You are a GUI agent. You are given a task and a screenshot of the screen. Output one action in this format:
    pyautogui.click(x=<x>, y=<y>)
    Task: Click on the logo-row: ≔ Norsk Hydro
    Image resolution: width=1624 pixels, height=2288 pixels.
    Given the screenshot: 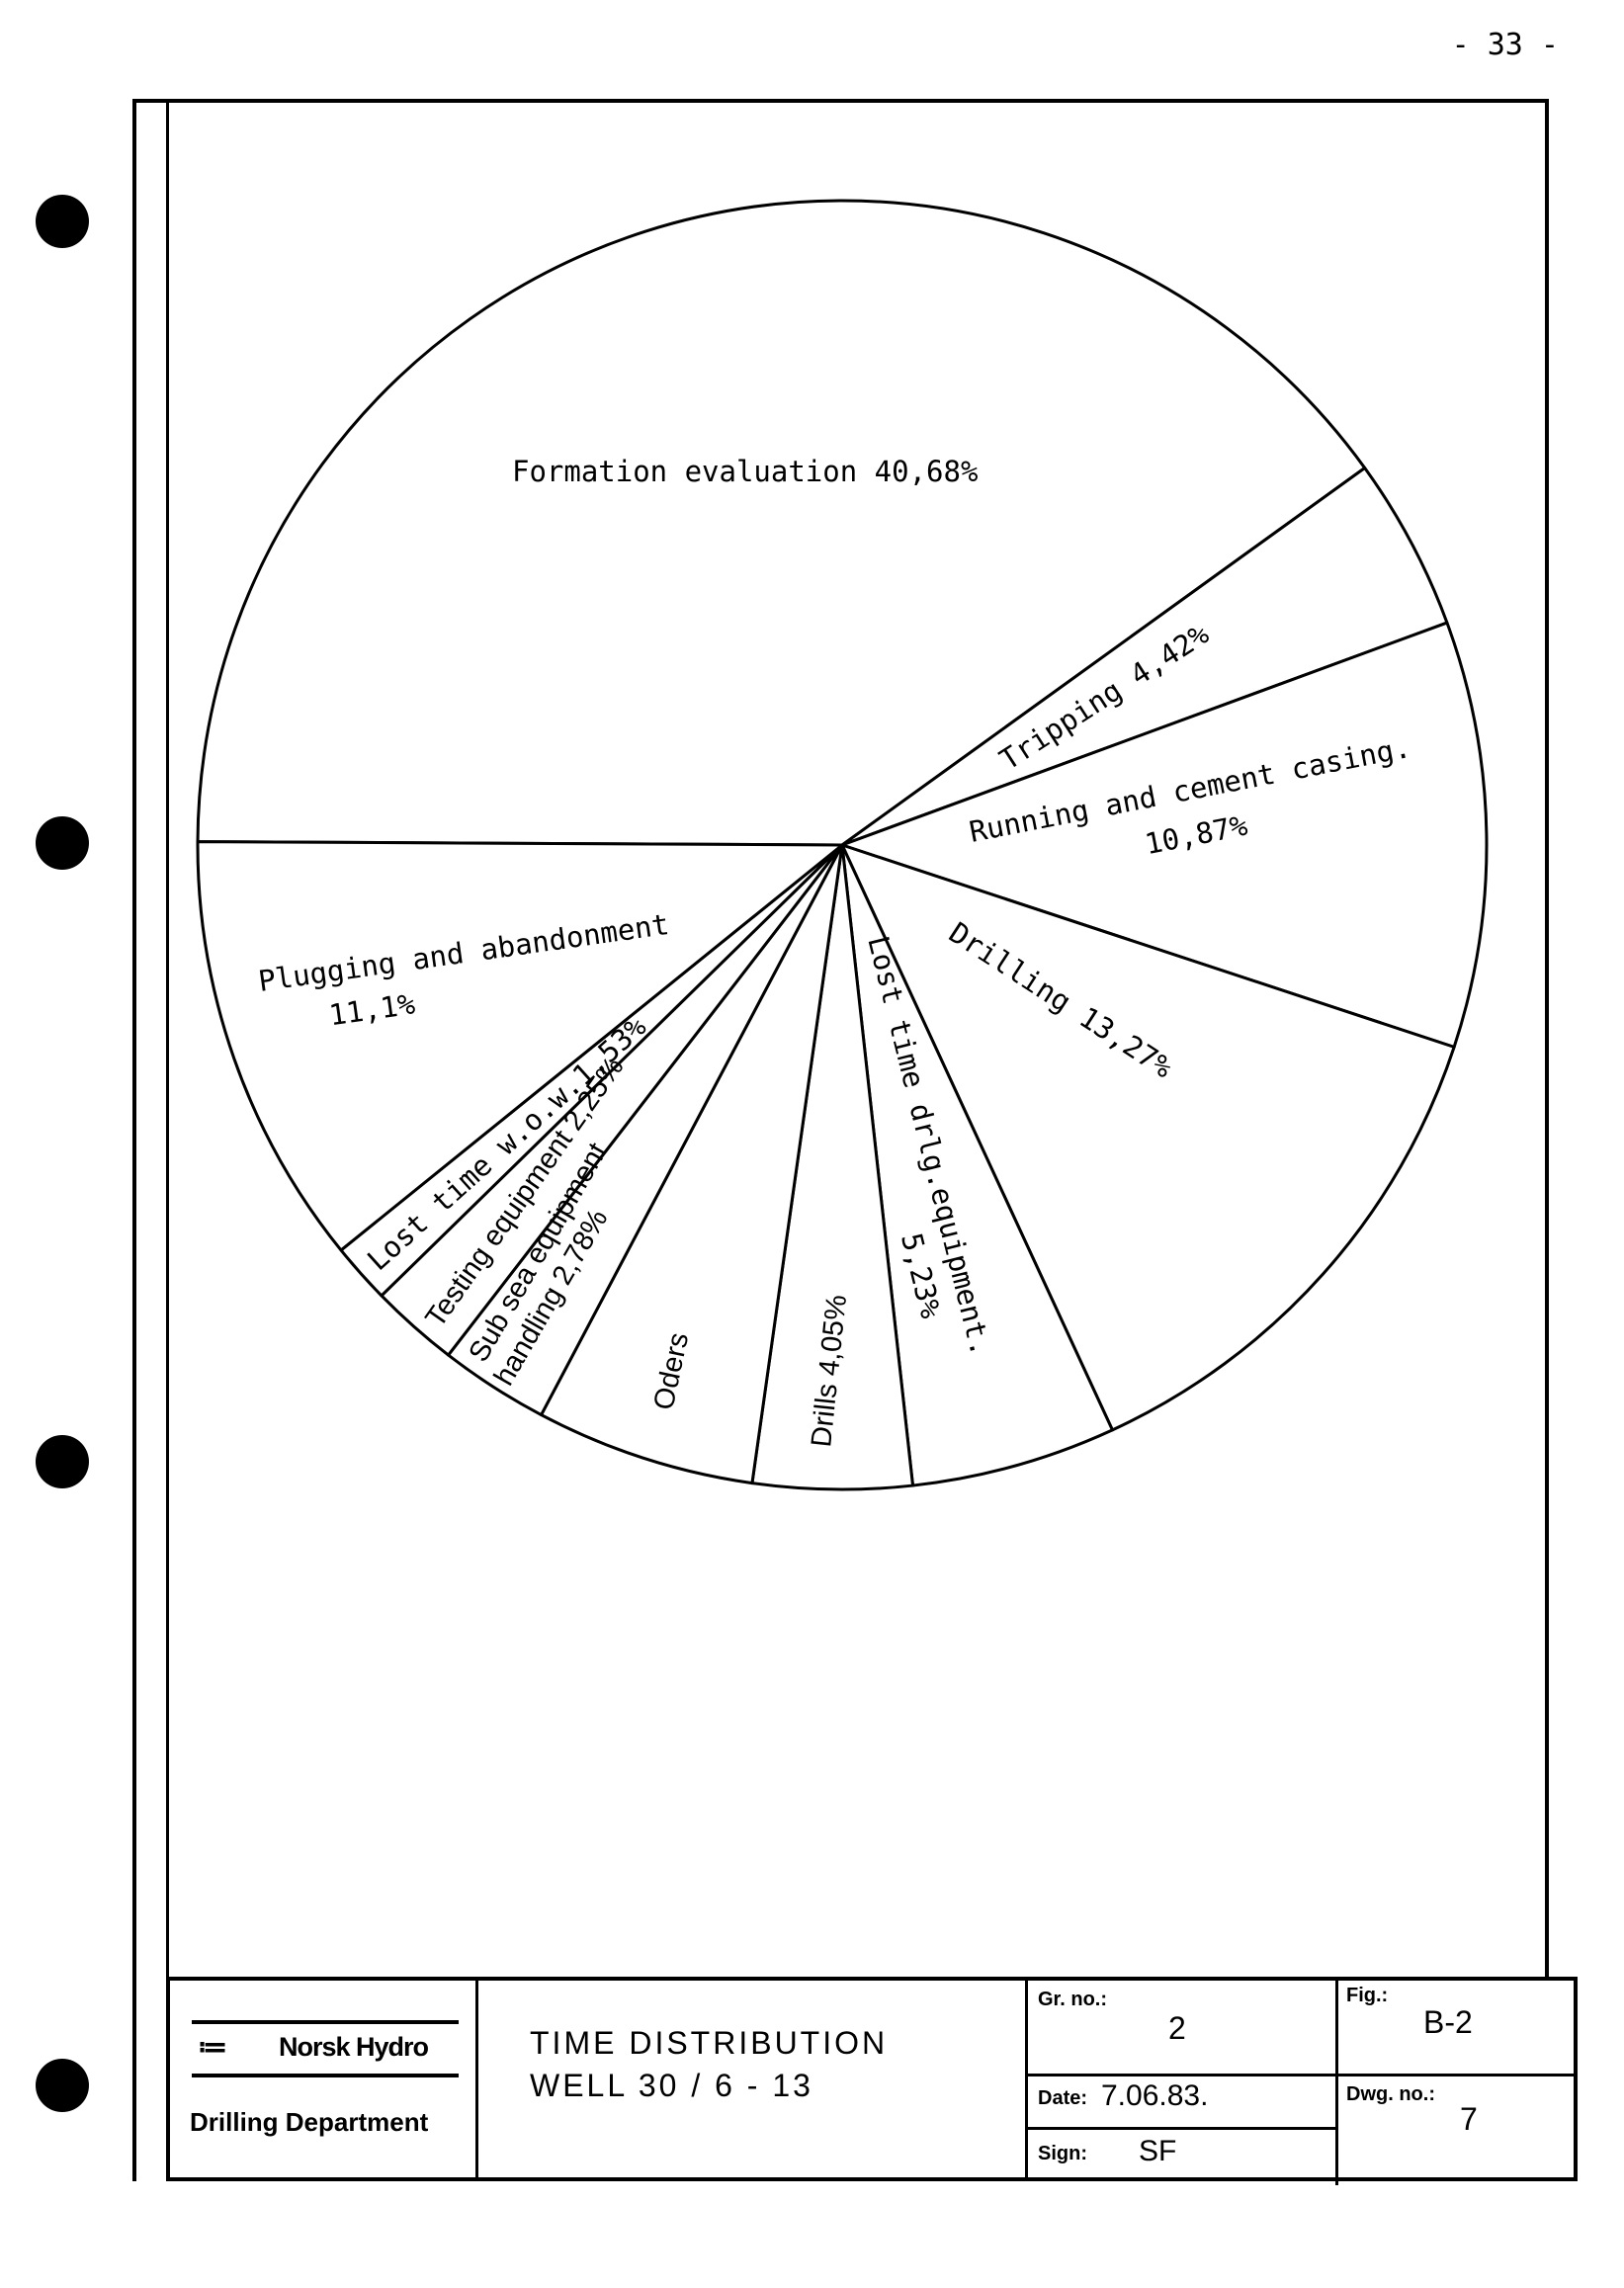 What is the action you would take?
    pyautogui.click(x=326, y=2049)
    